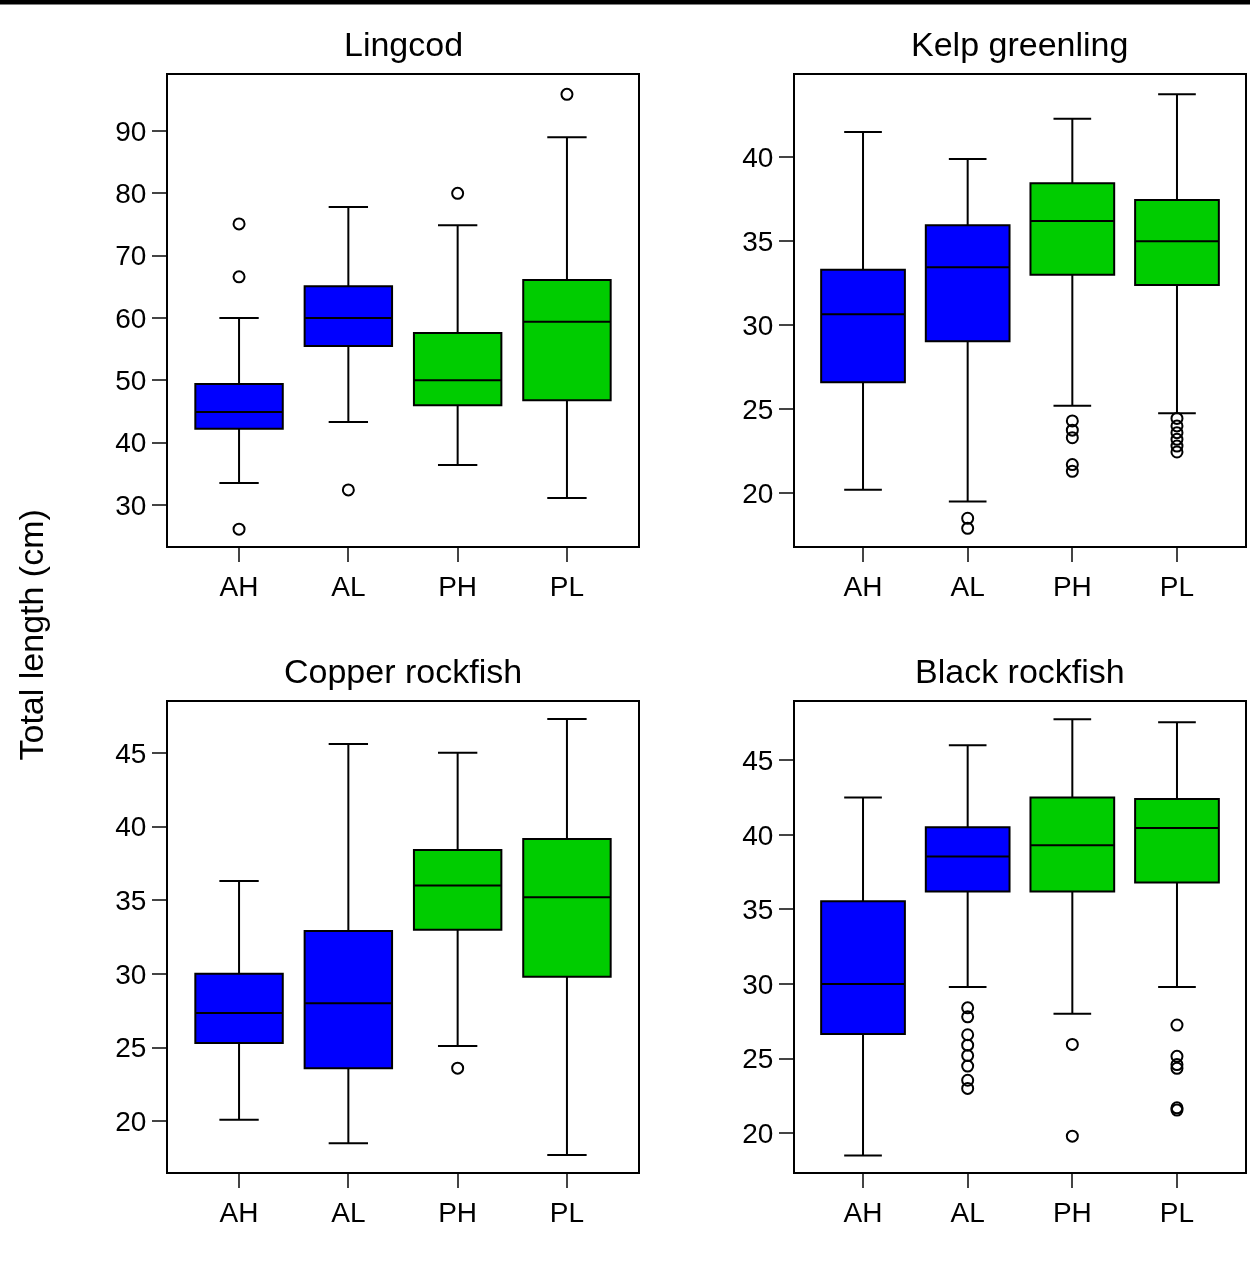 The height and width of the screenshot is (1271, 1250). Describe the element at coordinates (1020, 44) in the screenshot. I see `chart-title: Kelp greenling` at that location.